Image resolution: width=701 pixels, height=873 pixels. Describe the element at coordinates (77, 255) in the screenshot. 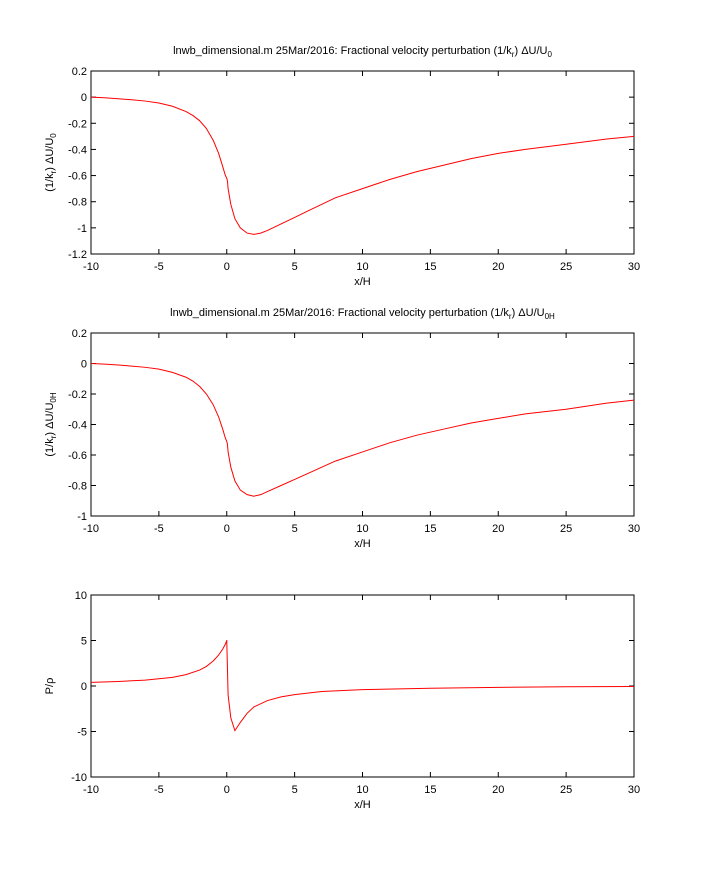

I see `y-tick-label: -1.2` at that location.